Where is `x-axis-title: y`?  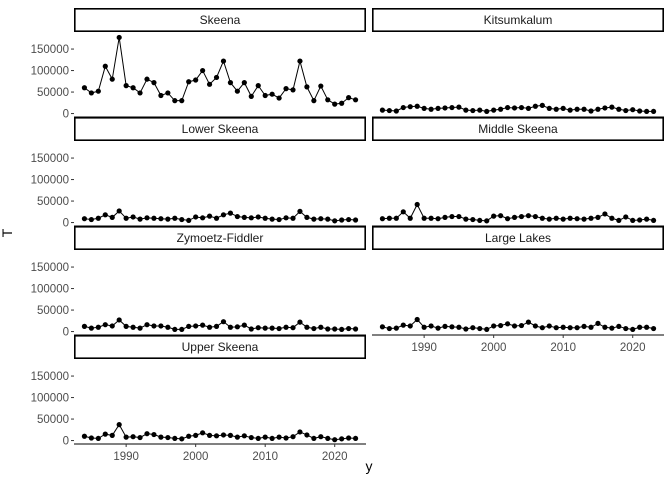
x-axis-title: y is located at coordinates (369, 466).